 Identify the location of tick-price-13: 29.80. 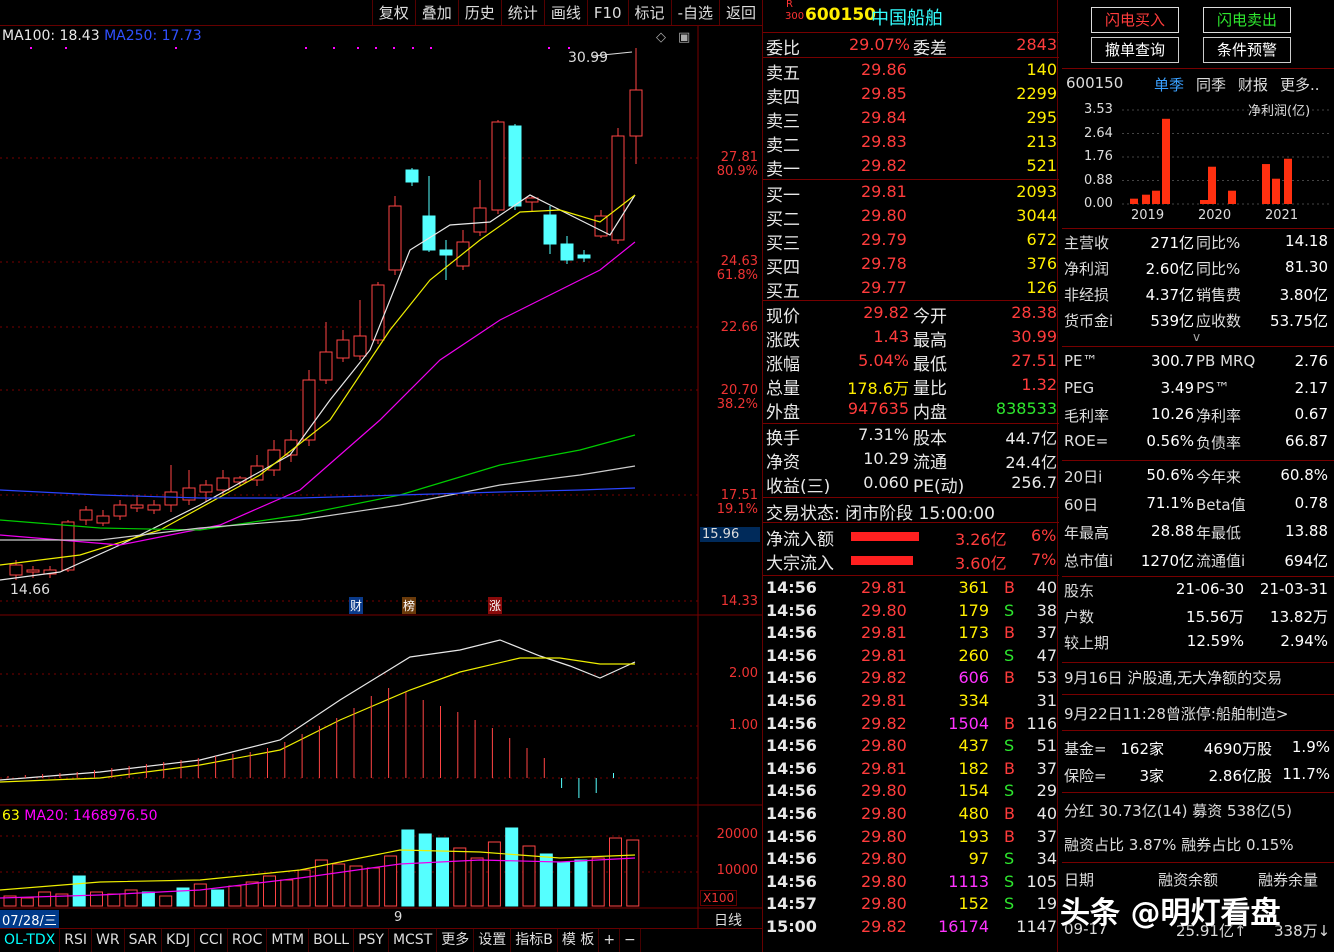
(884, 881).